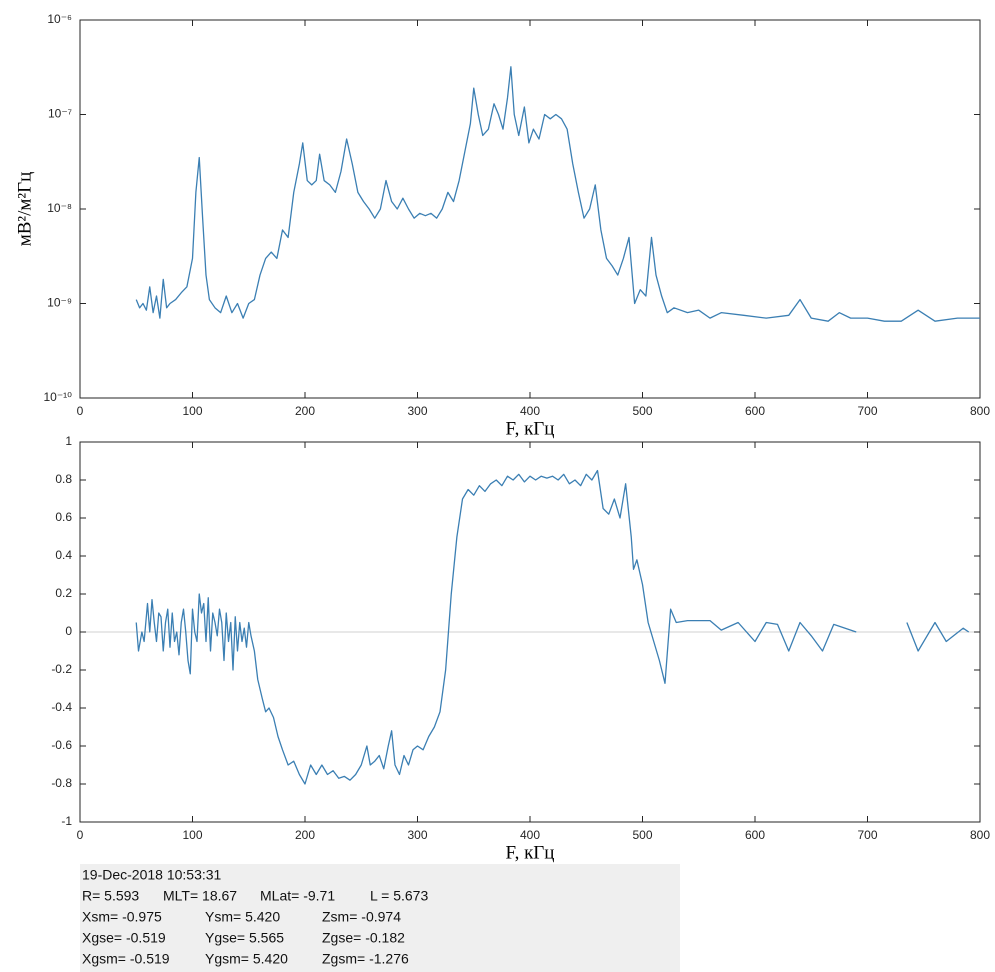 Image resolution: width=995 pixels, height=972 pixels. I want to click on info-text: MLat= -9.71, so click(297, 896).